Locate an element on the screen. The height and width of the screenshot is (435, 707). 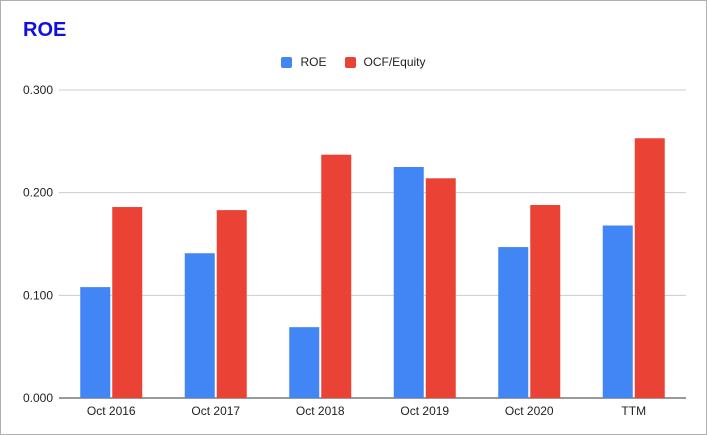
y-tick-label: 0.300 is located at coordinates (38, 90).